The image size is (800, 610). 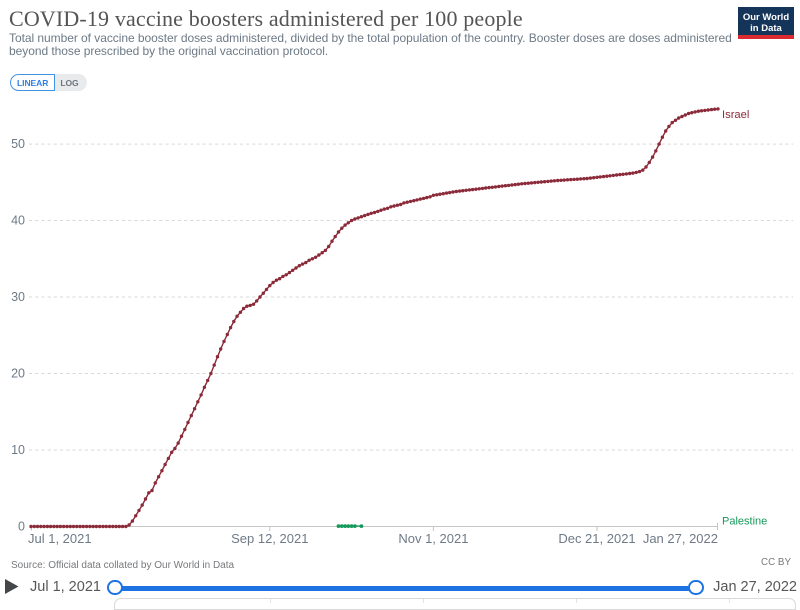 I want to click on svg-text: 10, so click(x=18, y=450).